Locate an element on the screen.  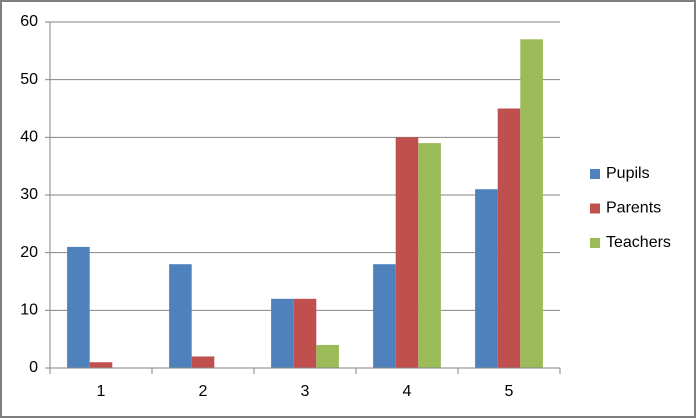
y-tick-label: 50 is located at coordinates (29, 79).